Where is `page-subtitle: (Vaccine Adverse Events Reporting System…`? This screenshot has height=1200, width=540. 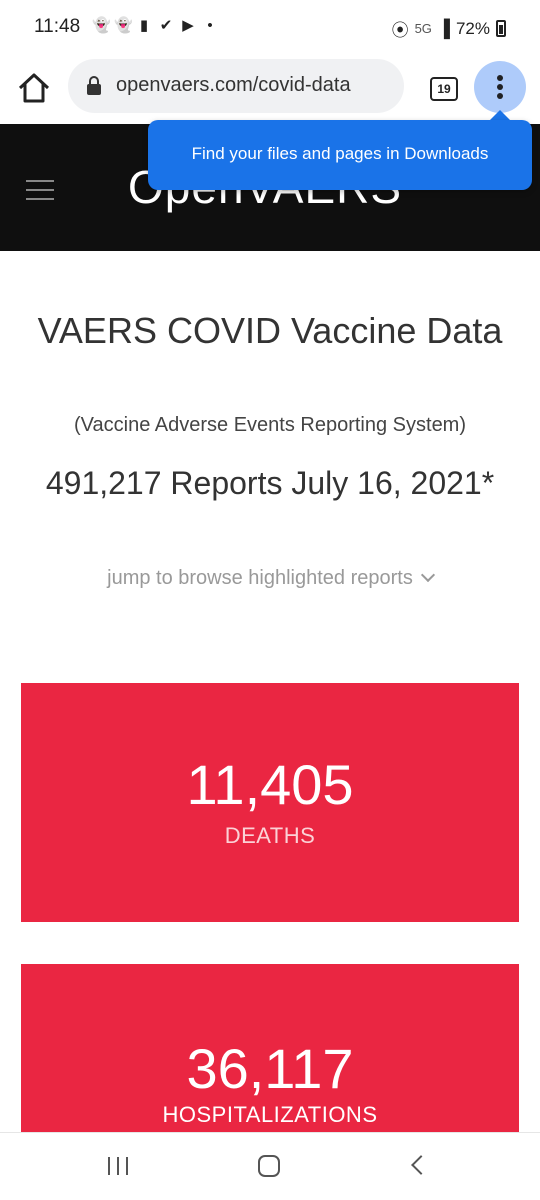
page-subtitle: (Vaccine Adverse Events Reporting System… is located at coordinates (270, 425).